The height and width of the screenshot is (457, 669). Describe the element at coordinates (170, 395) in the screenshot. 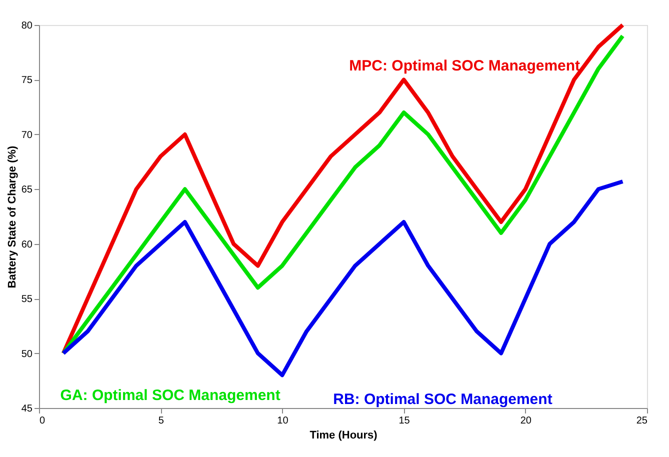

I see `text: GA: Optimal SOC Management` at that location.